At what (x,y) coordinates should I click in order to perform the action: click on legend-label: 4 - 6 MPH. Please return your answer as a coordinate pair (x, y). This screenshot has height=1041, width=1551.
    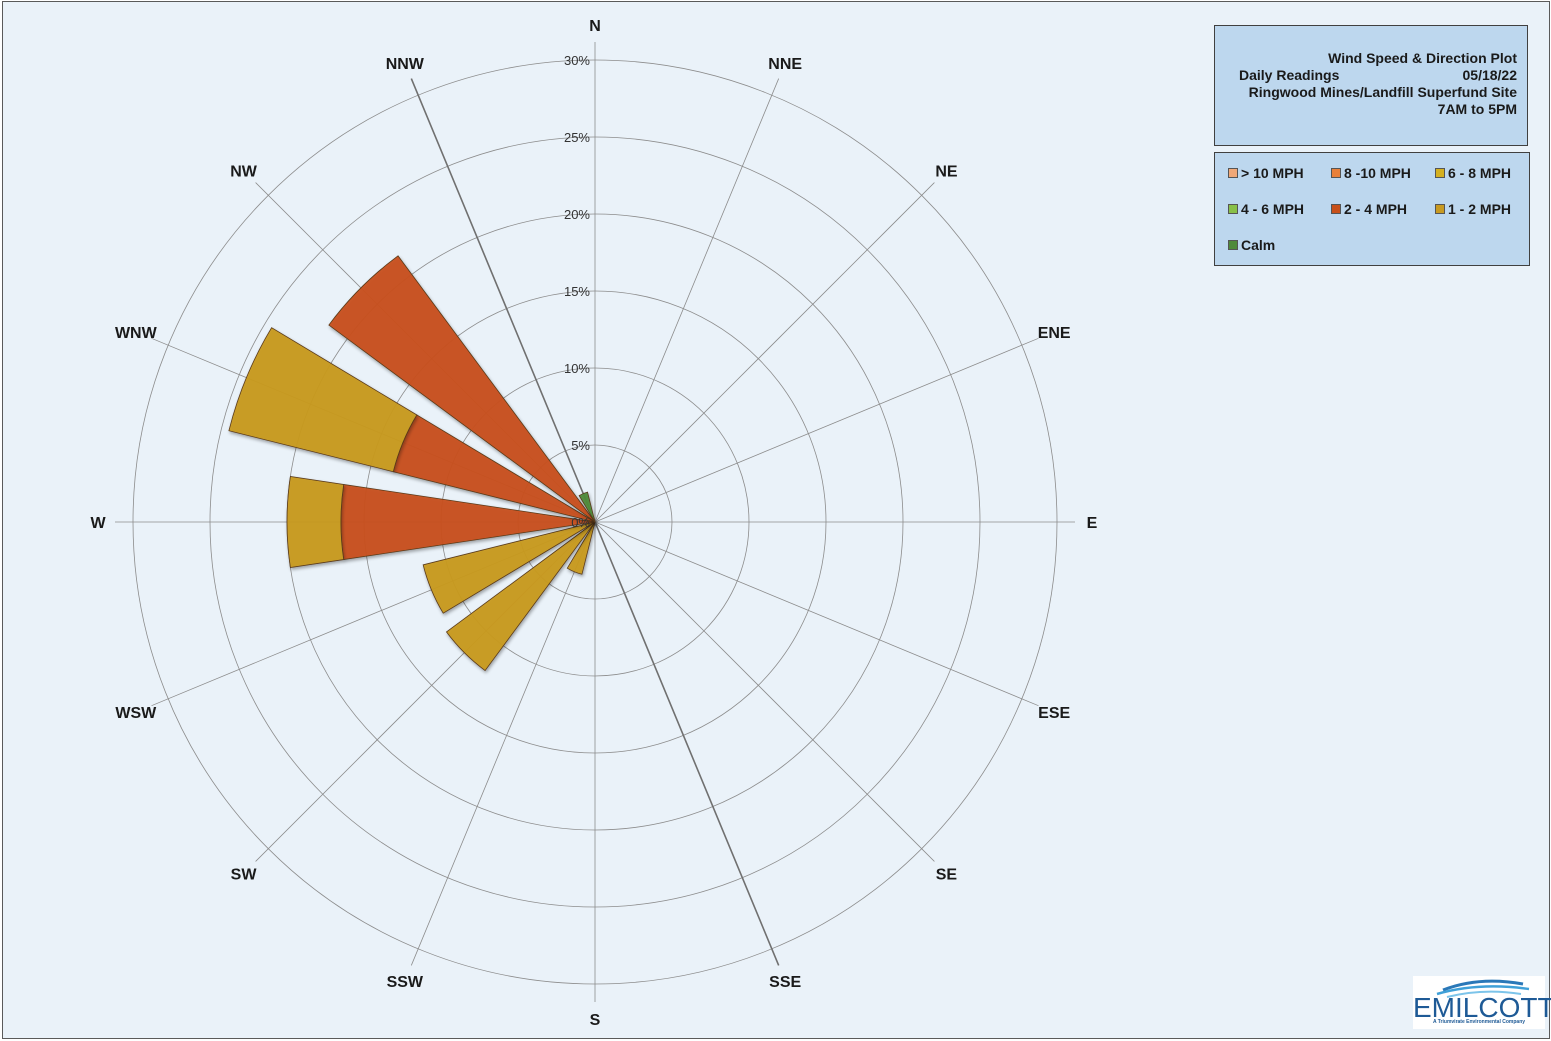
    Looking at the image, I should click on (1273, 209).